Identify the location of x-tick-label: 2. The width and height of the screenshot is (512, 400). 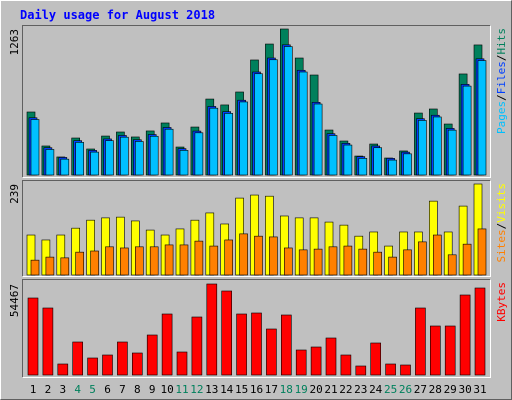
(48, 389).